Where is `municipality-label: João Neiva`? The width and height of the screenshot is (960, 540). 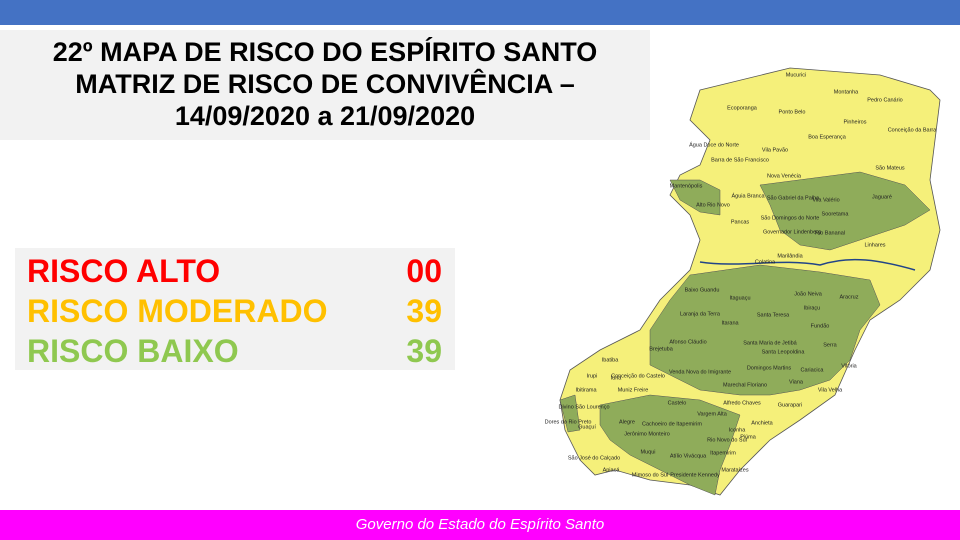
municipality-label: João Neiva is located at coordinates (808, 294).